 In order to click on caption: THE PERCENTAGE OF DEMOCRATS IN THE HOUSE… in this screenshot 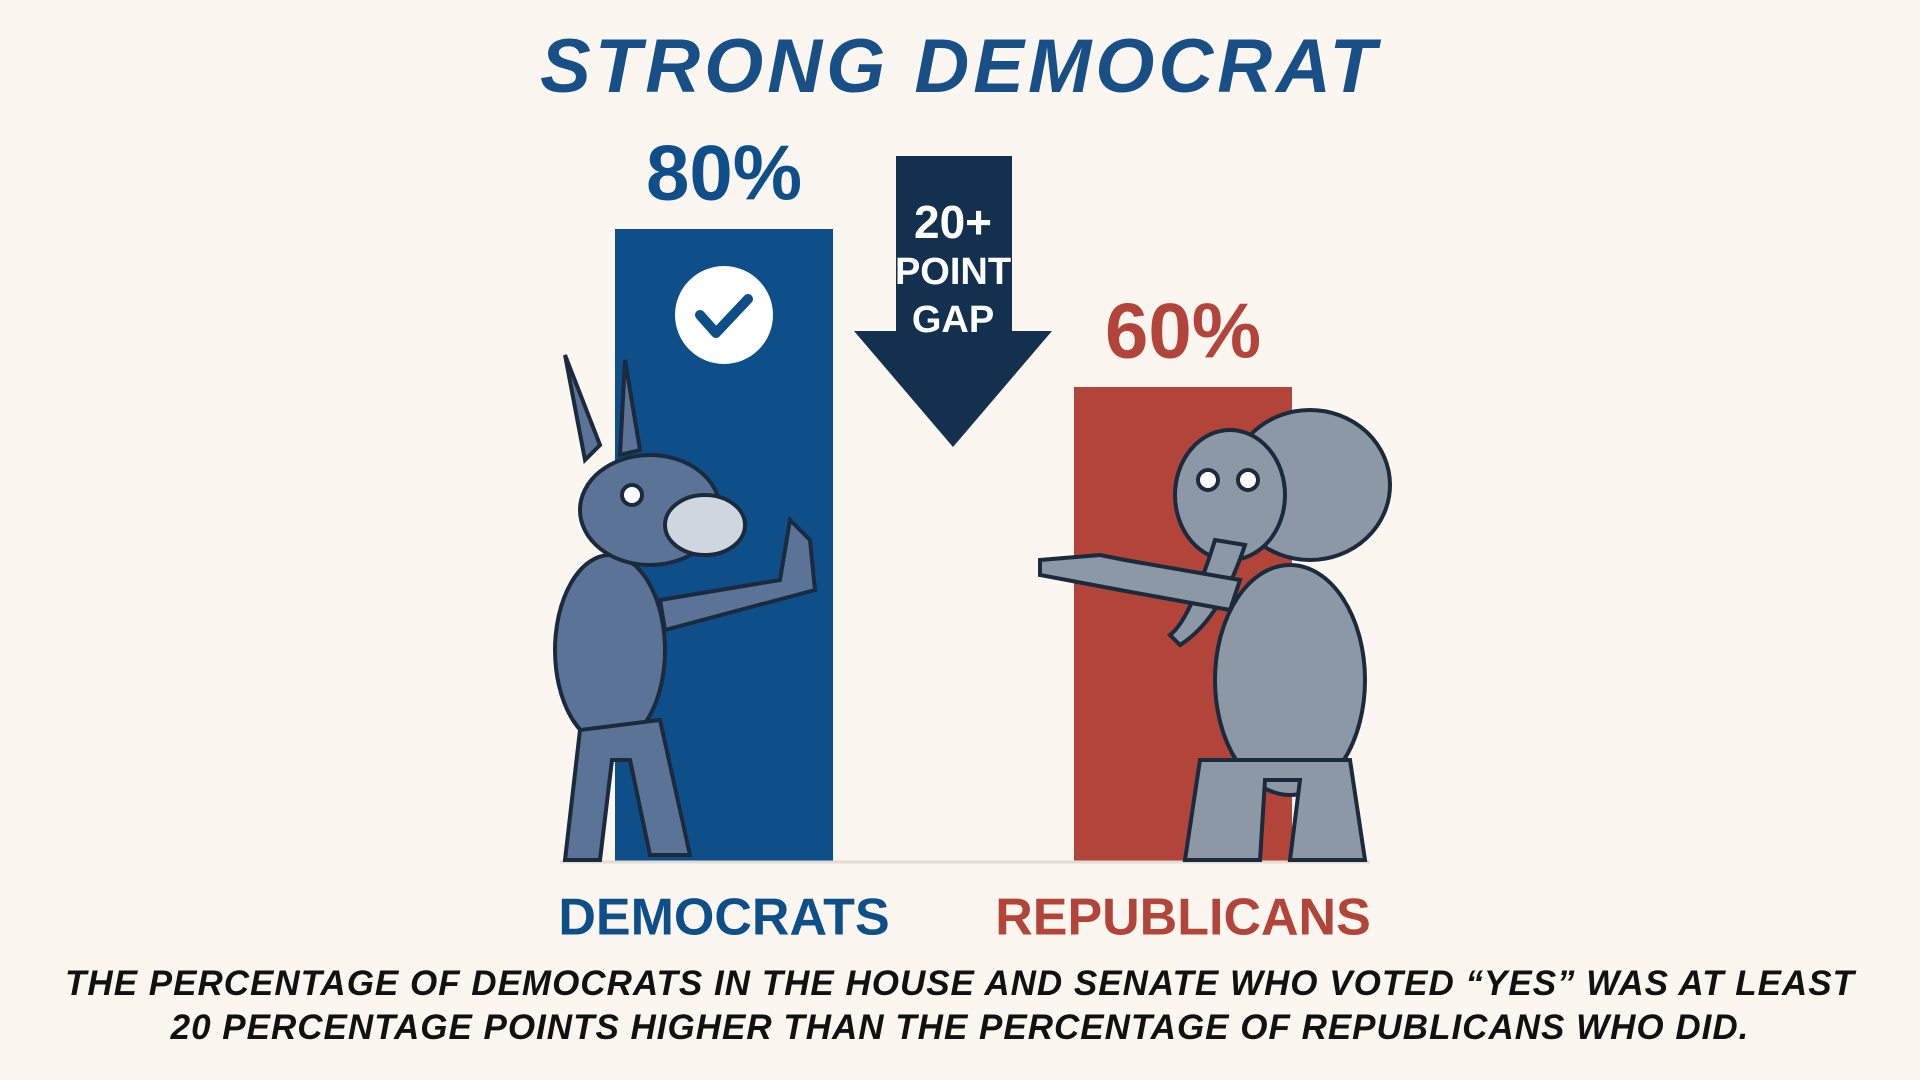, I will do `click(960, 1005)`.